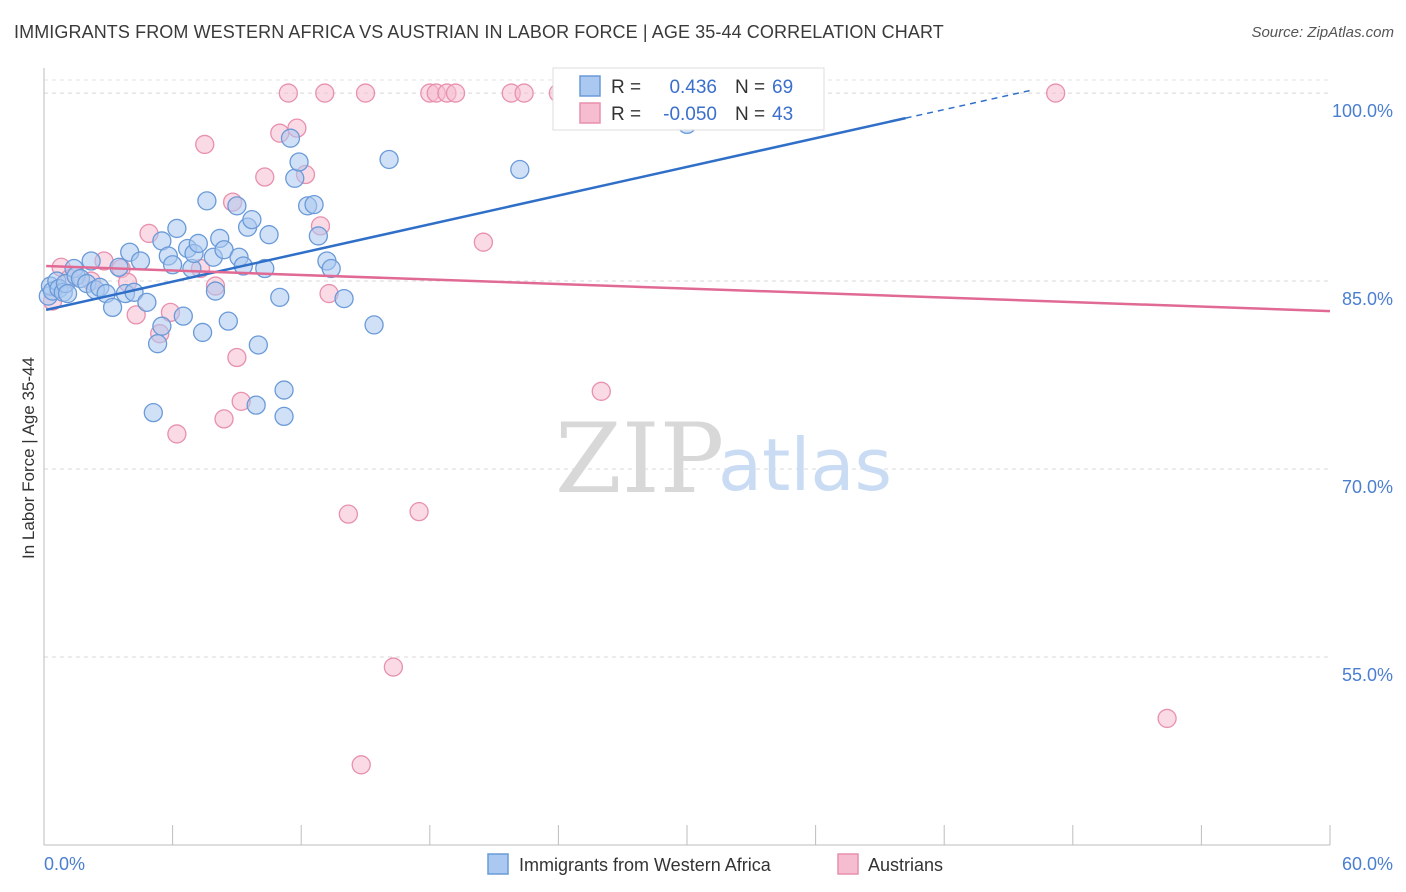  I want to click on legend-r-label-blue: R =, so click(626, 87).